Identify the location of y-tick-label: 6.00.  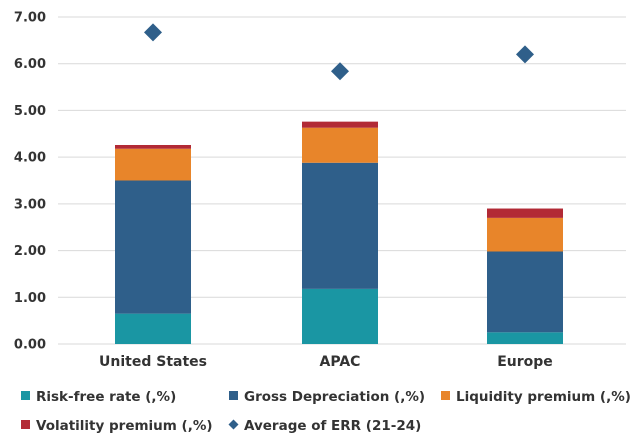
(30, 64).